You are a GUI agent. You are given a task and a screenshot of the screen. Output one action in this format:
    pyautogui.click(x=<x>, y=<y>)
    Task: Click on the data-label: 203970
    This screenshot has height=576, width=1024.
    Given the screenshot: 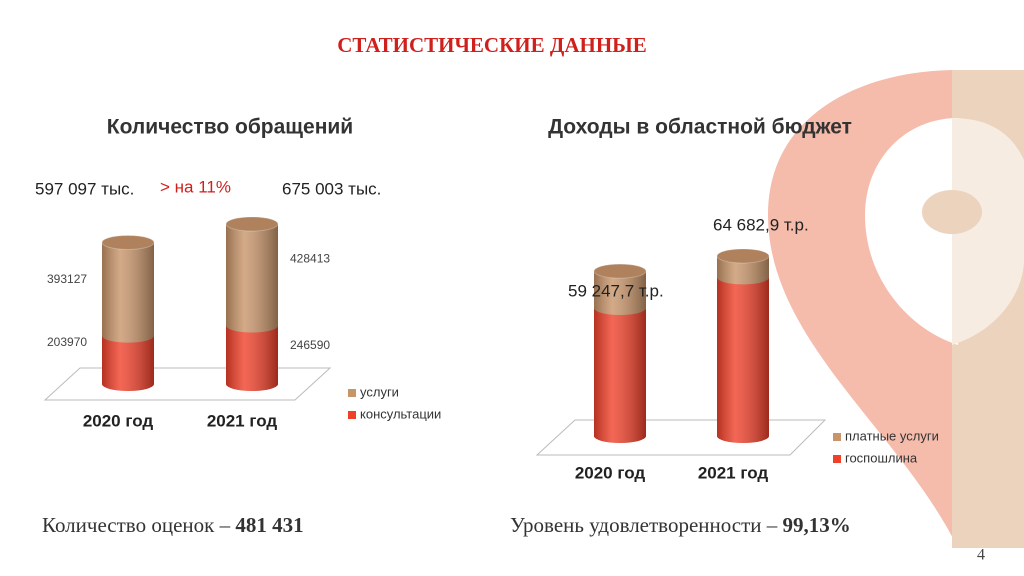 What is the action you would take?
    pyautogui.click(x=67, y=342)
    